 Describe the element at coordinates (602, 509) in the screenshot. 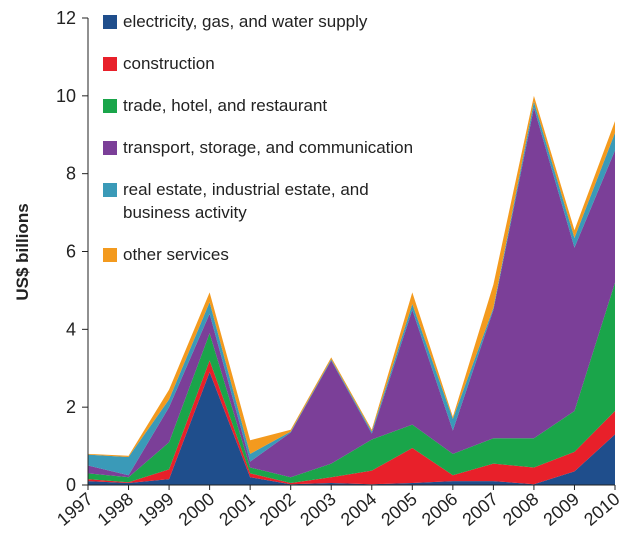

I see `x-tick-label: 2010` at that location.